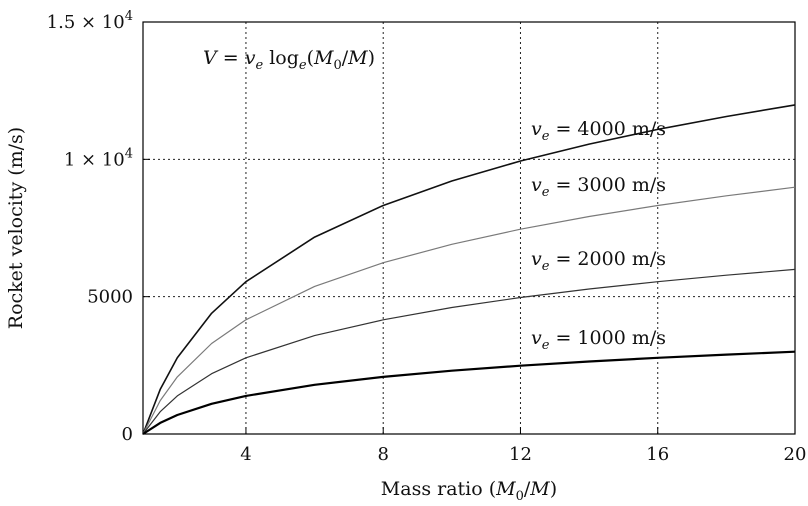  Describe the element at coordinates (16, 228) in the screenshot. I see `y-axis-label: Rocket velocity (m/s)` at that location.